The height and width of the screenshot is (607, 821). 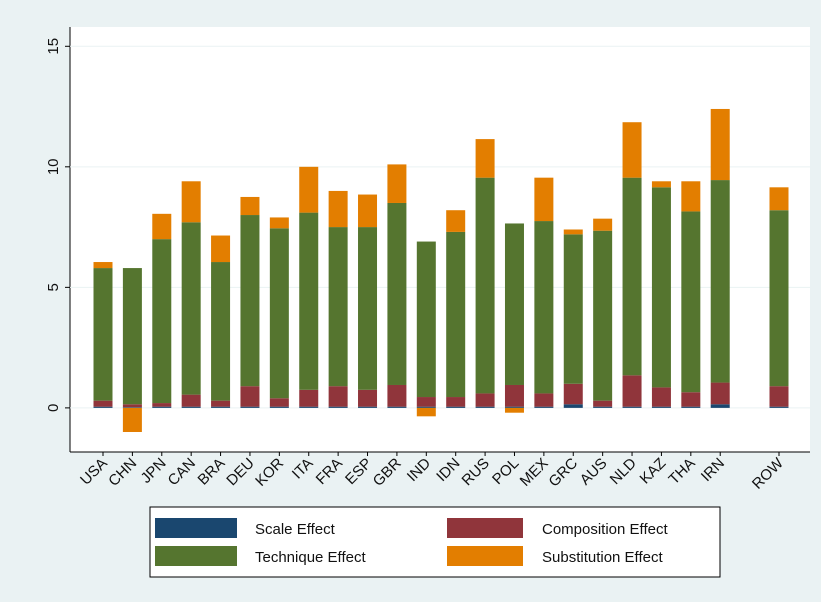 I want to click on legend, so click(x=435, y=542).